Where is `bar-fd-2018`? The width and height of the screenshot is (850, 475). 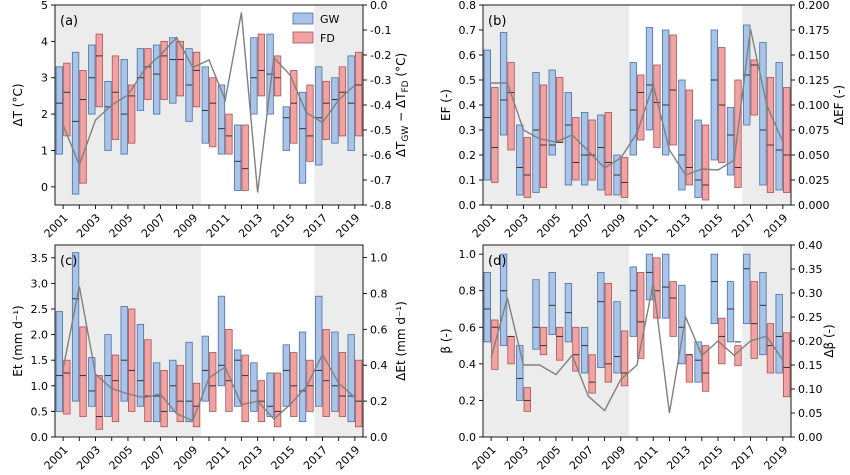 bar-fd-2018 is located at coordinates (770, 135).